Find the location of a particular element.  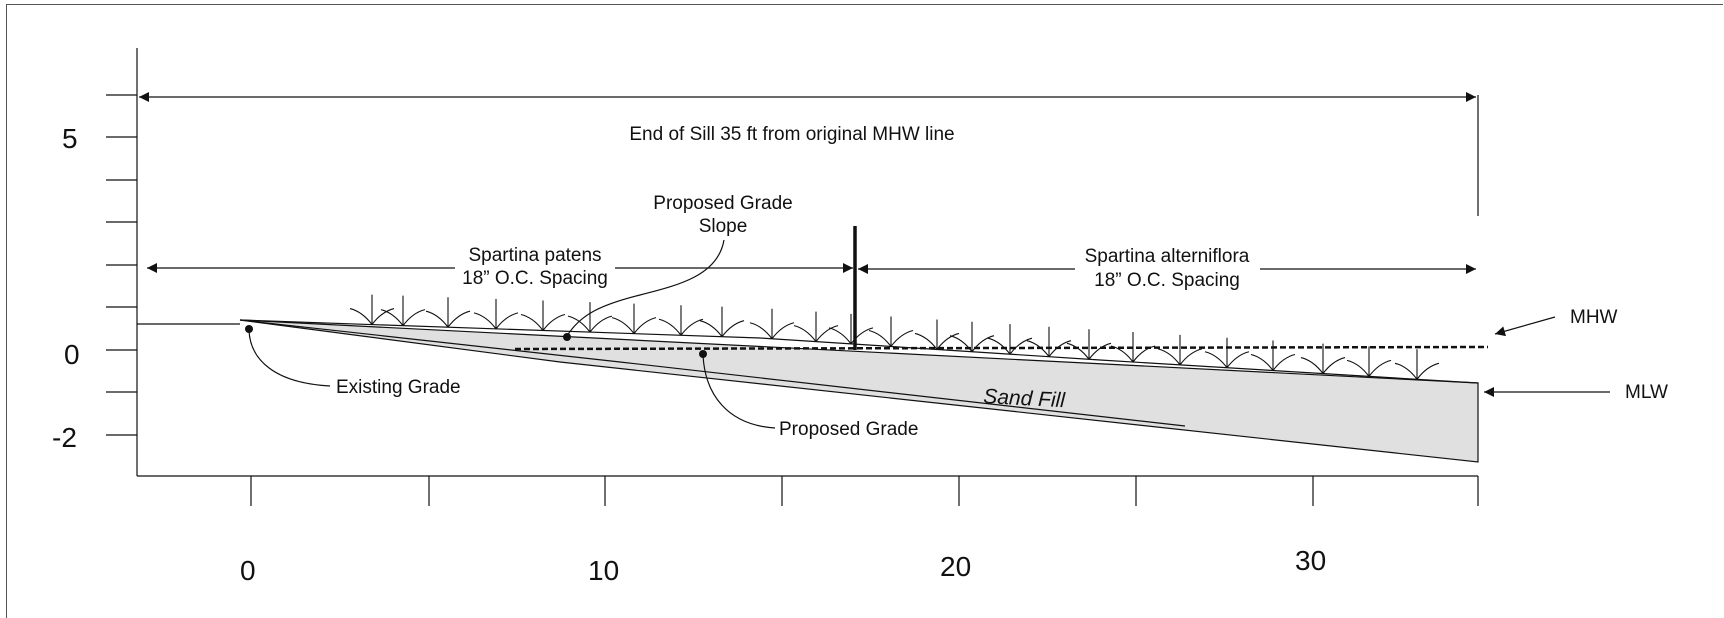

patens-name-label: Spartina patens is located at coordinates (534, 255).